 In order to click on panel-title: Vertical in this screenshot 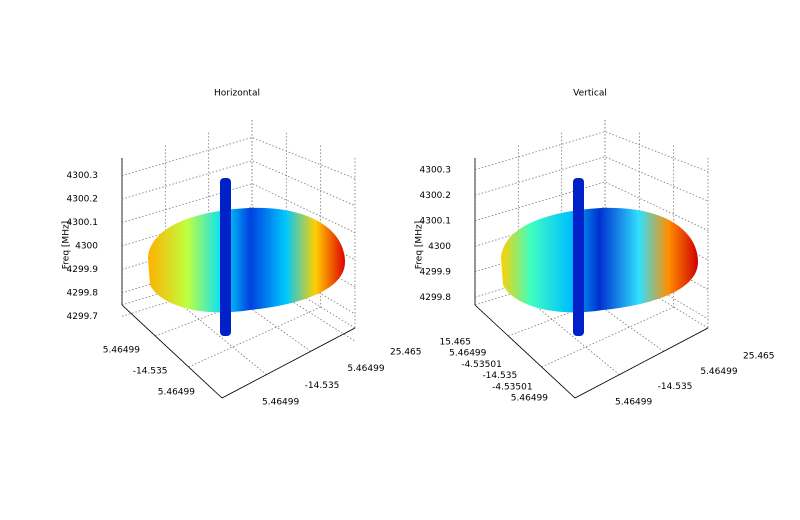, I will do `click(590, 94)`.